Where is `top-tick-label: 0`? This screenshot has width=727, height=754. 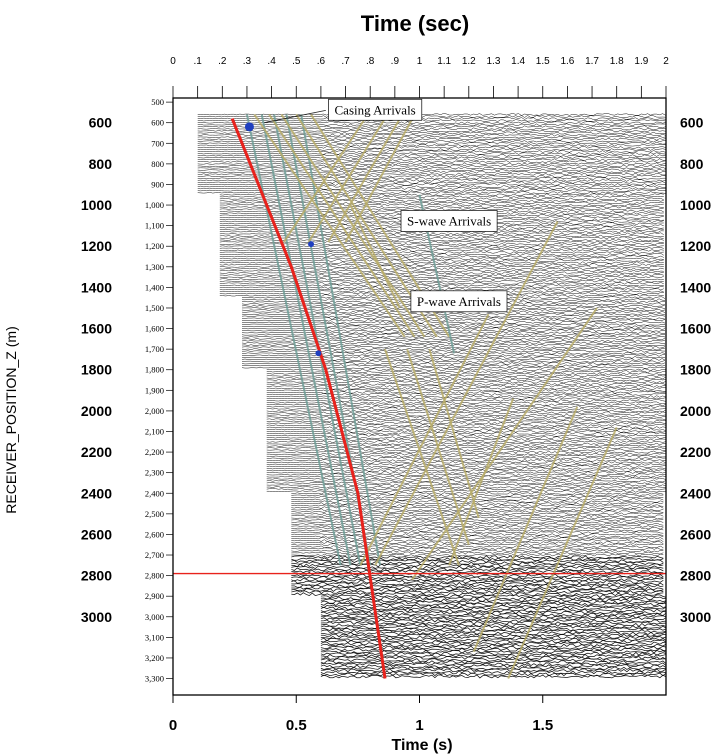 top-tick-label: 0 is located at coordinates (173, 61).